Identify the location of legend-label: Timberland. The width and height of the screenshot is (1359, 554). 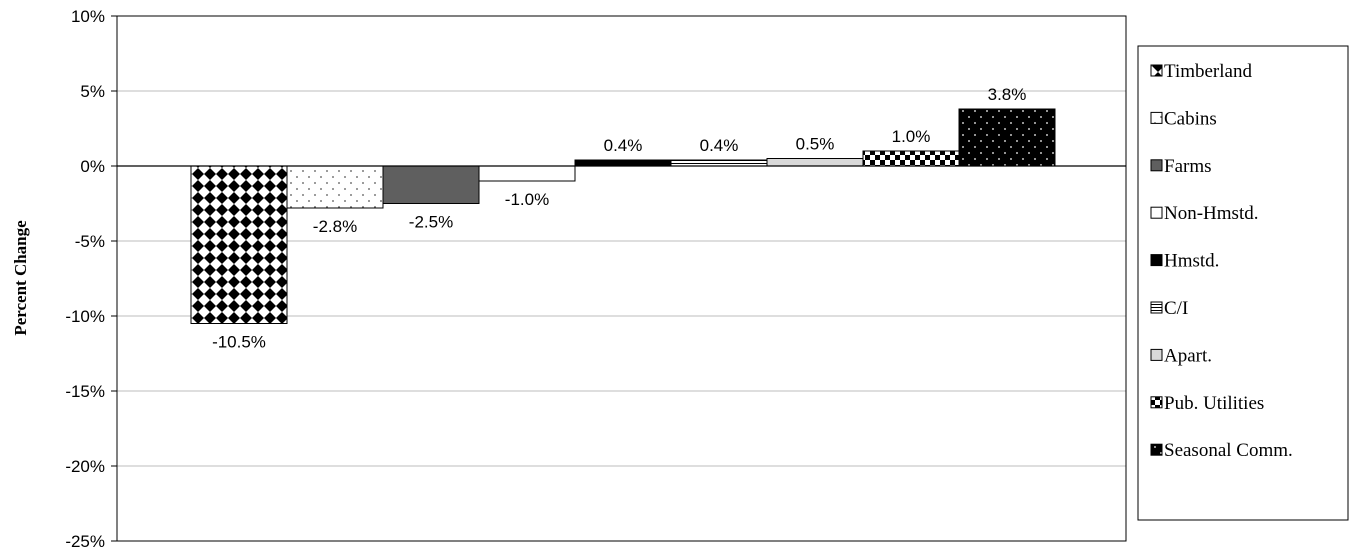
(1208, 71).